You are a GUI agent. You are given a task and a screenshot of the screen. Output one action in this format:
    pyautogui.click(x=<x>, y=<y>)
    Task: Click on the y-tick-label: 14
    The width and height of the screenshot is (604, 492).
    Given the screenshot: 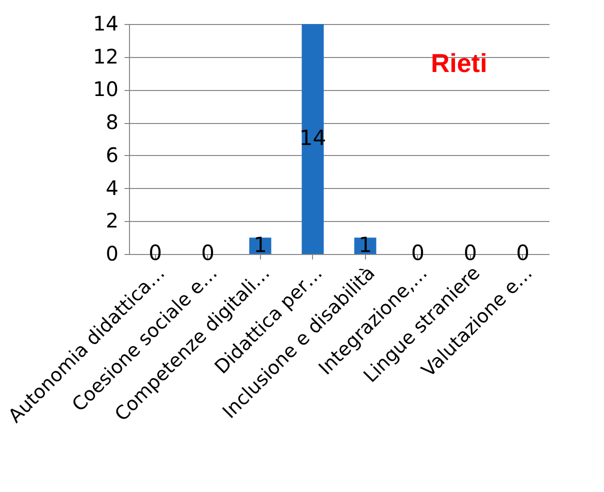 What is the action you would take?
    pyautogui.click(x=105, y=24)
    